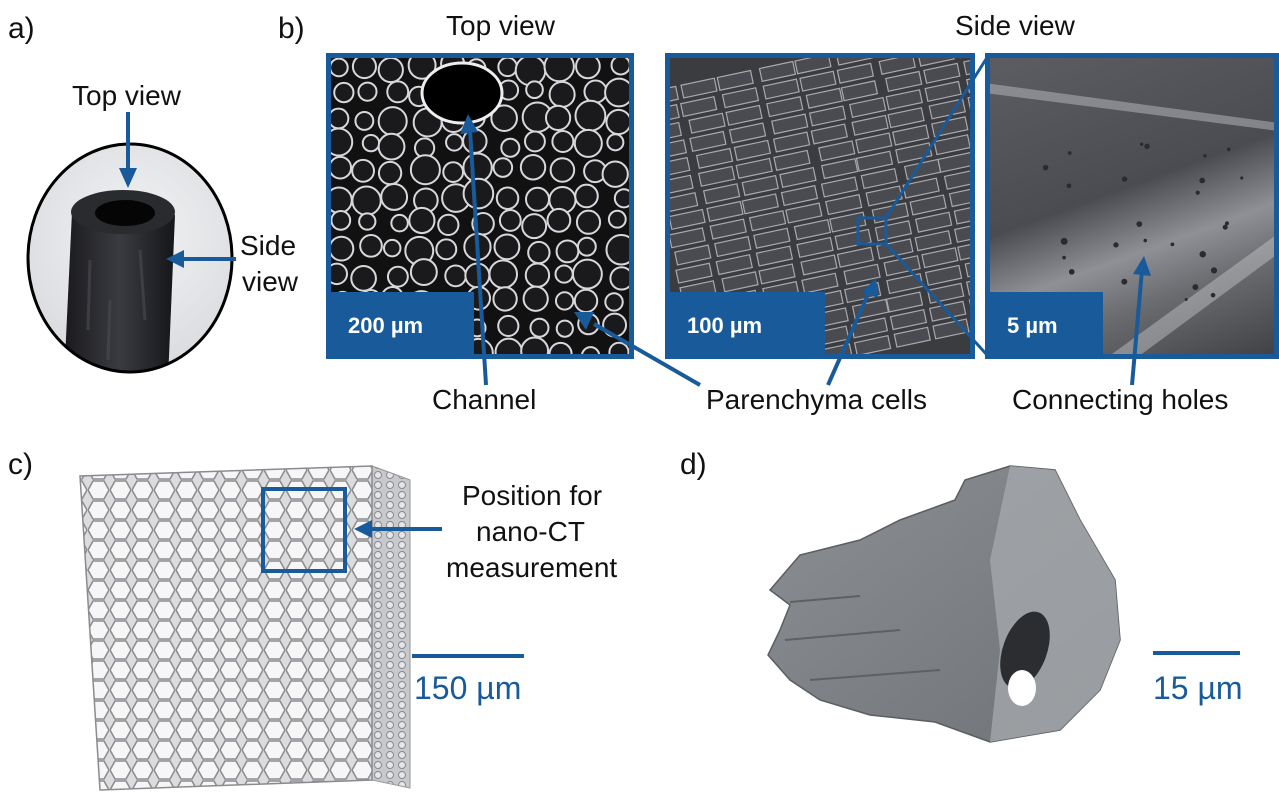  I want to click on panel-label-d: d), so click(693, 464).